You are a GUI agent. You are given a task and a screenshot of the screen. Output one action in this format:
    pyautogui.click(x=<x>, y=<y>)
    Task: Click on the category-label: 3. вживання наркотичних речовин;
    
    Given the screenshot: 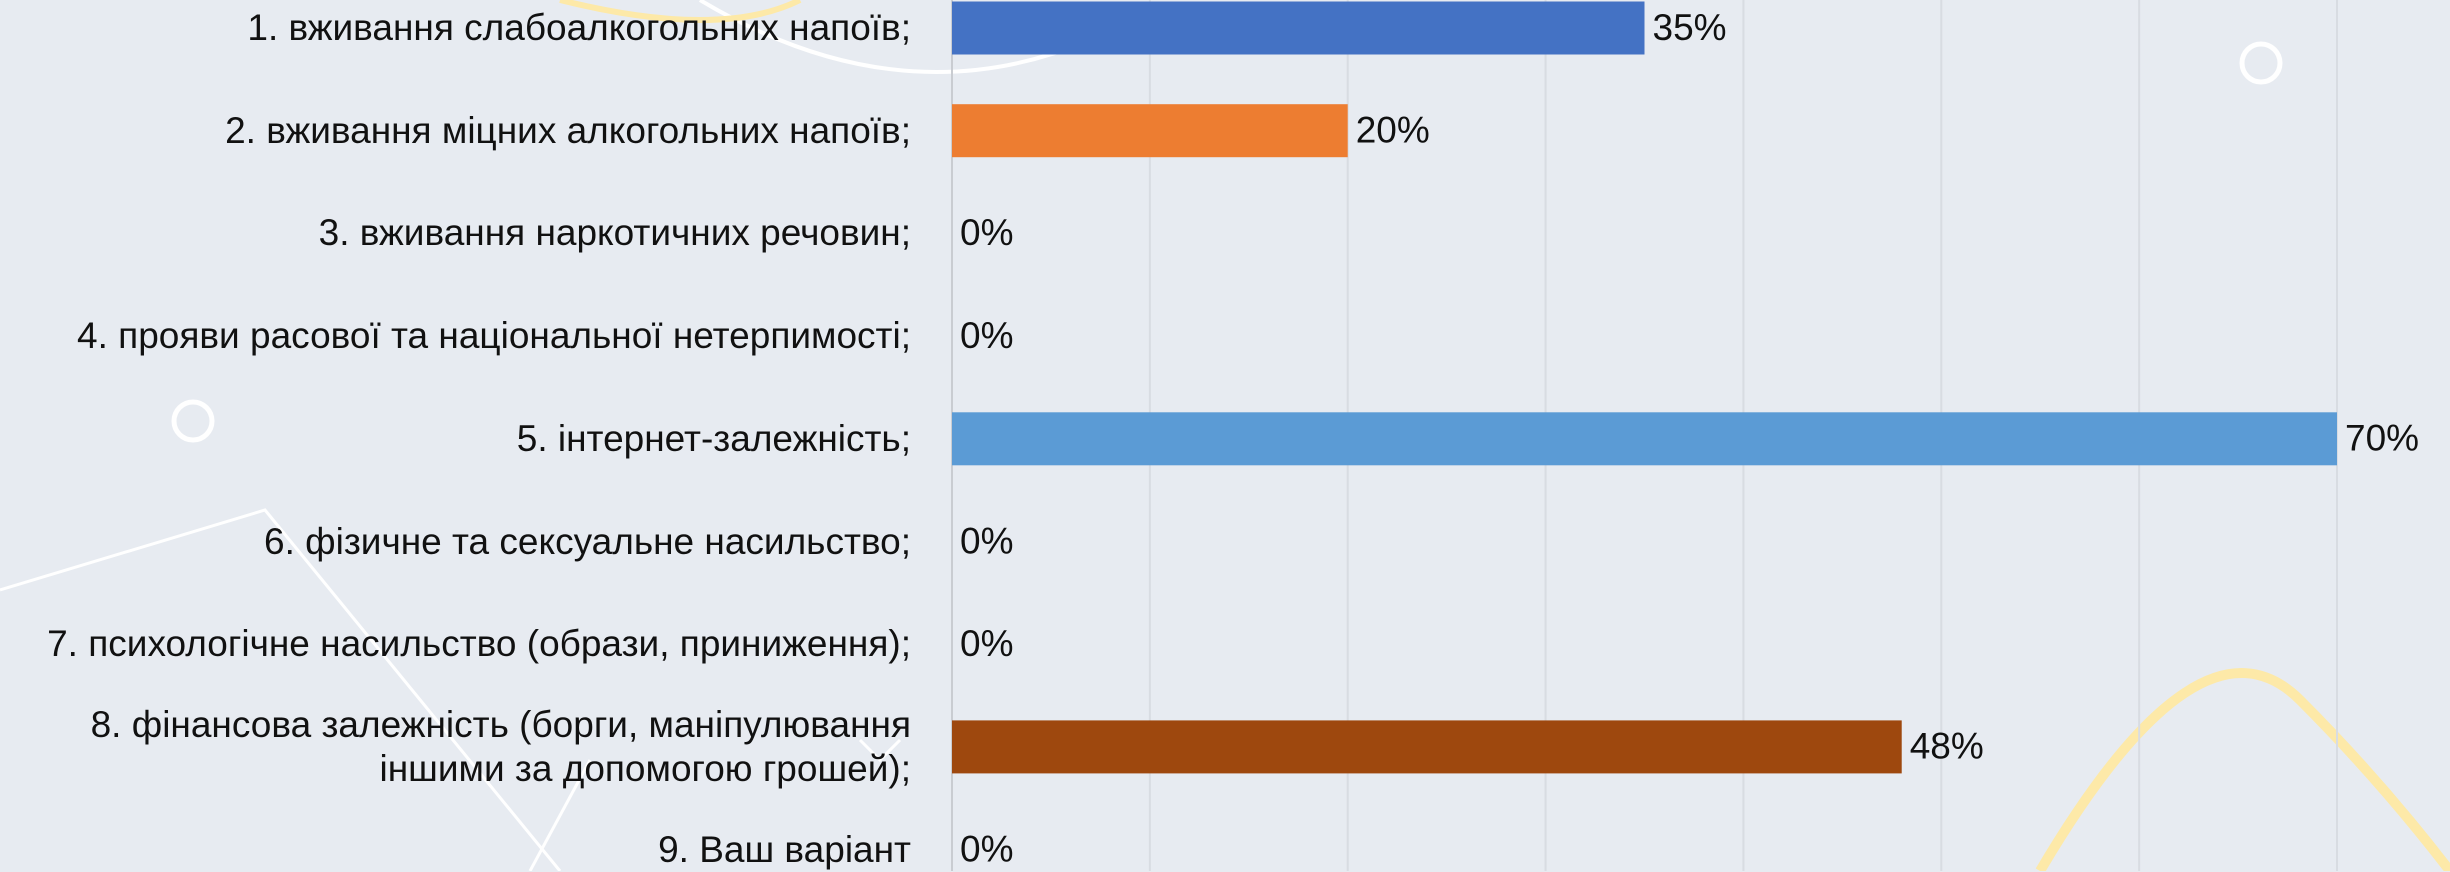 What is the action you would take?
    pyautogui.click(x=614, y=233)
    